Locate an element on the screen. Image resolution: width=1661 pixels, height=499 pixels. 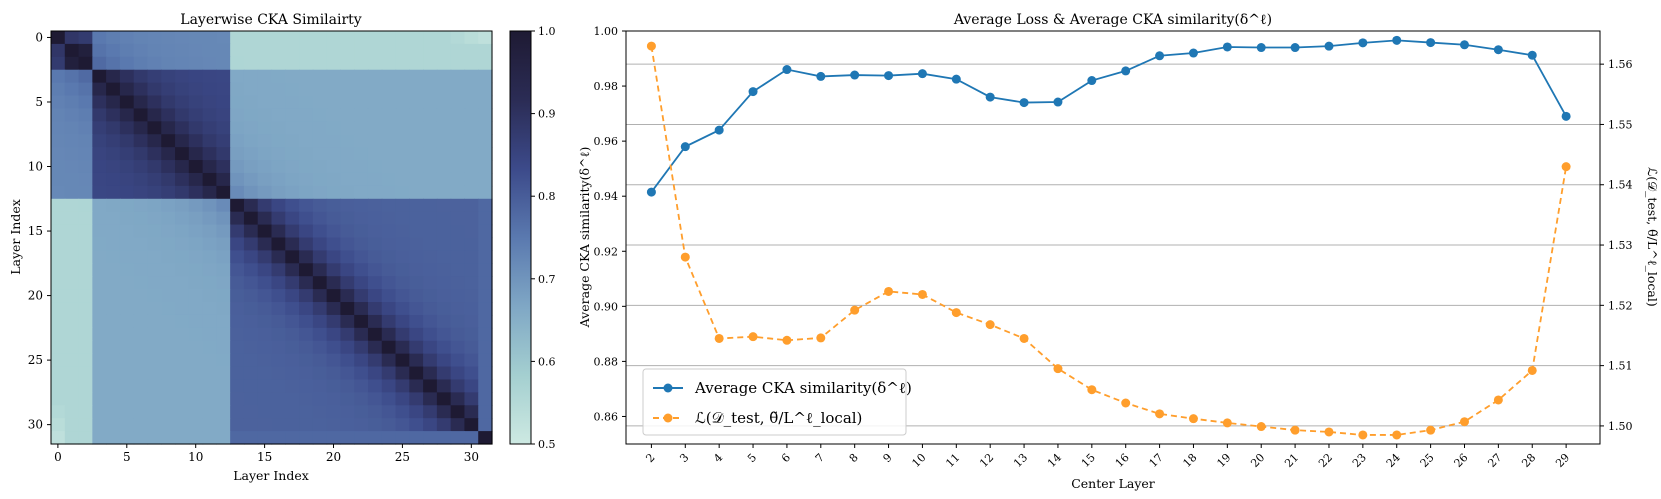
legend-marker-cka is located at coordinates (668, 388).